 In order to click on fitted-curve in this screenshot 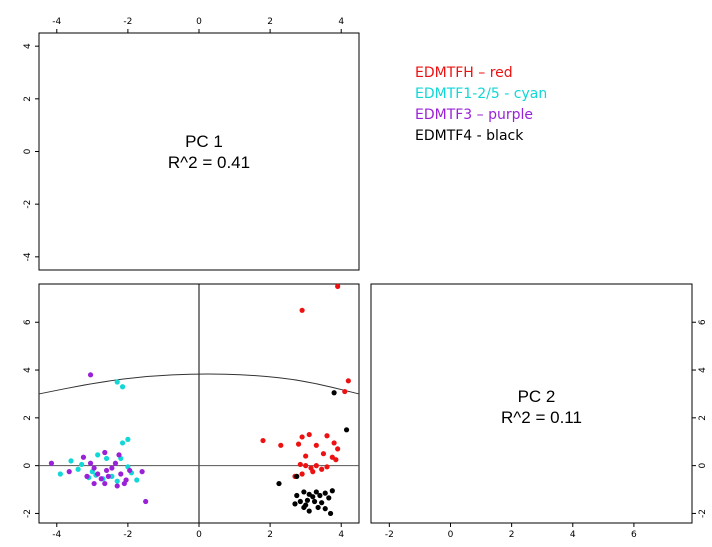, I will do `click(199, 384)`.